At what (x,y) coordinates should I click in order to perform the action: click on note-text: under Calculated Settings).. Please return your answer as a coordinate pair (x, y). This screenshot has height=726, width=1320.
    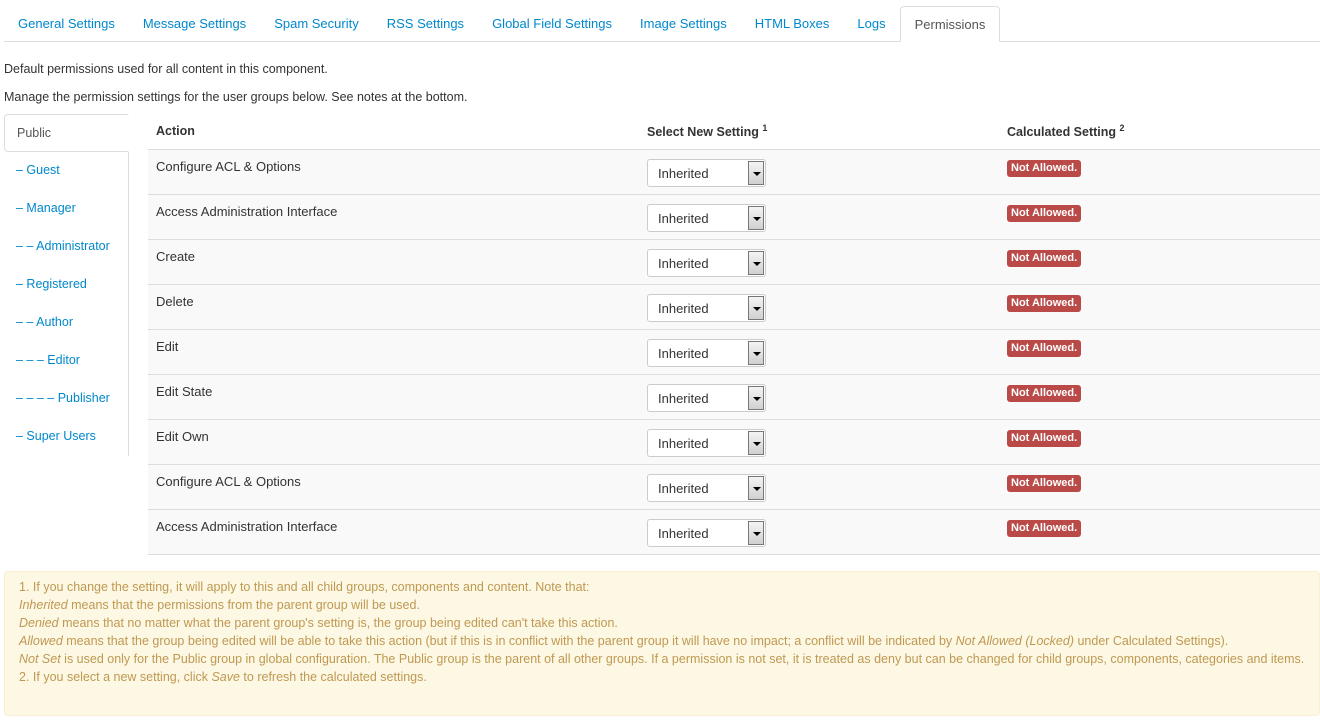
    Looking at the image, I should click on (1151, 641).